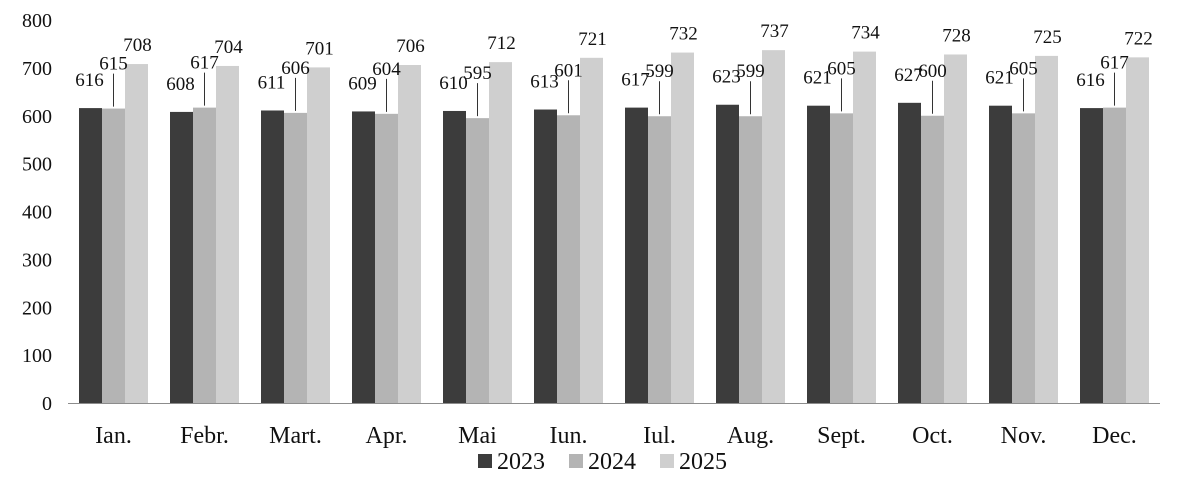  I want to click on y-tick-label: 400, so click(37, 213).